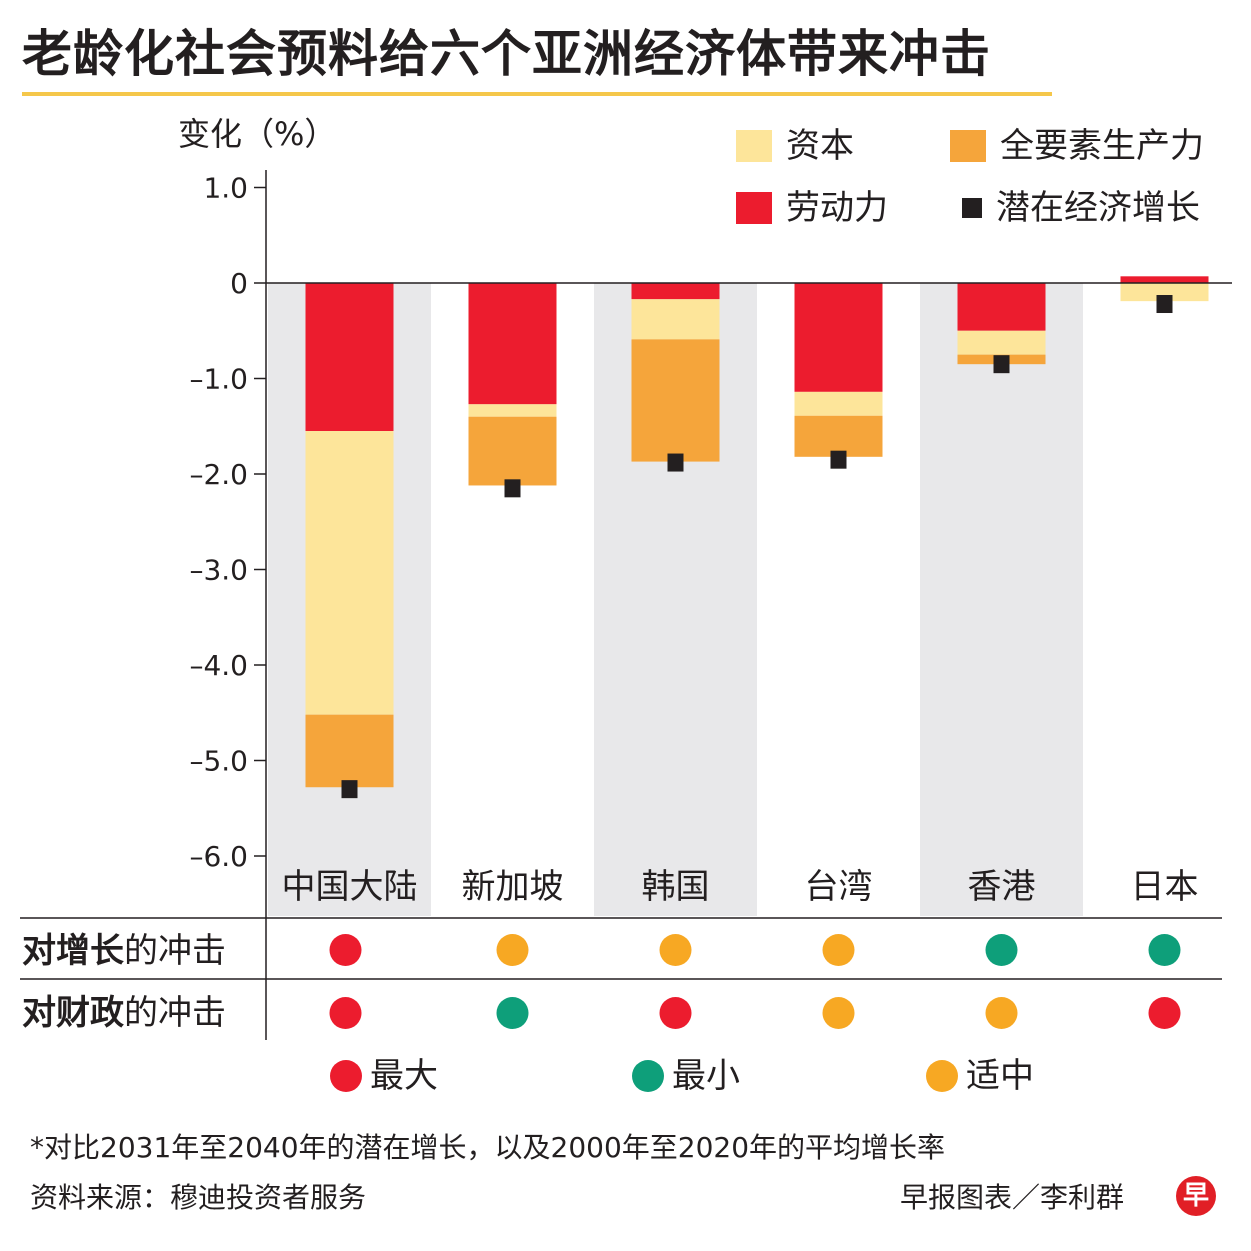 The height and width of the screenshot is (1251, 1251). I want to click on legend-capital-label: 资本, so click(820, 146).